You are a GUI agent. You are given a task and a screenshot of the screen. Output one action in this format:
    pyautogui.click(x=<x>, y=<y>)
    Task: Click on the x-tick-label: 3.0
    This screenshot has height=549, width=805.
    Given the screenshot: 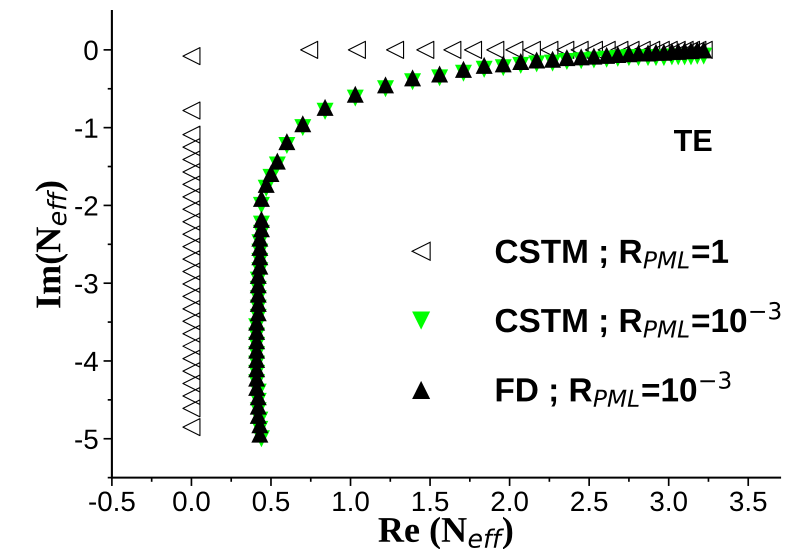 What is the action you would take?
    pyautogui.click(x=668, y=502)
    